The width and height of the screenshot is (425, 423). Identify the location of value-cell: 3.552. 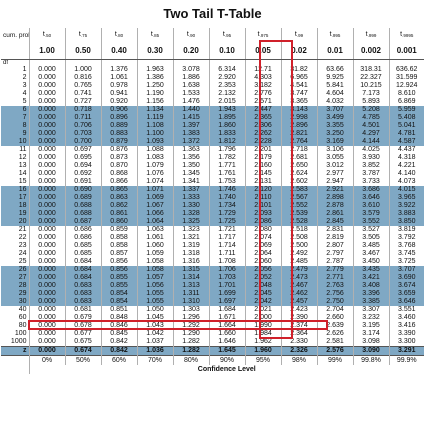
(370, 222).